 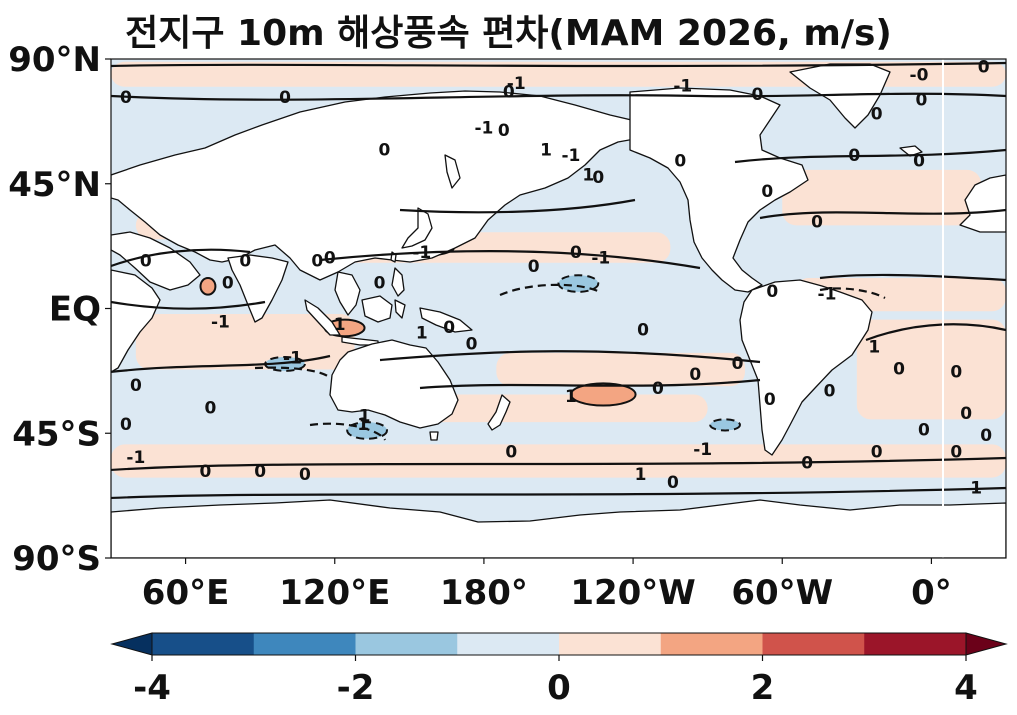 What do you see at coordinates (806, 367) in the screenshot?
I see `land-south-america` at bounding box center [806, 367].